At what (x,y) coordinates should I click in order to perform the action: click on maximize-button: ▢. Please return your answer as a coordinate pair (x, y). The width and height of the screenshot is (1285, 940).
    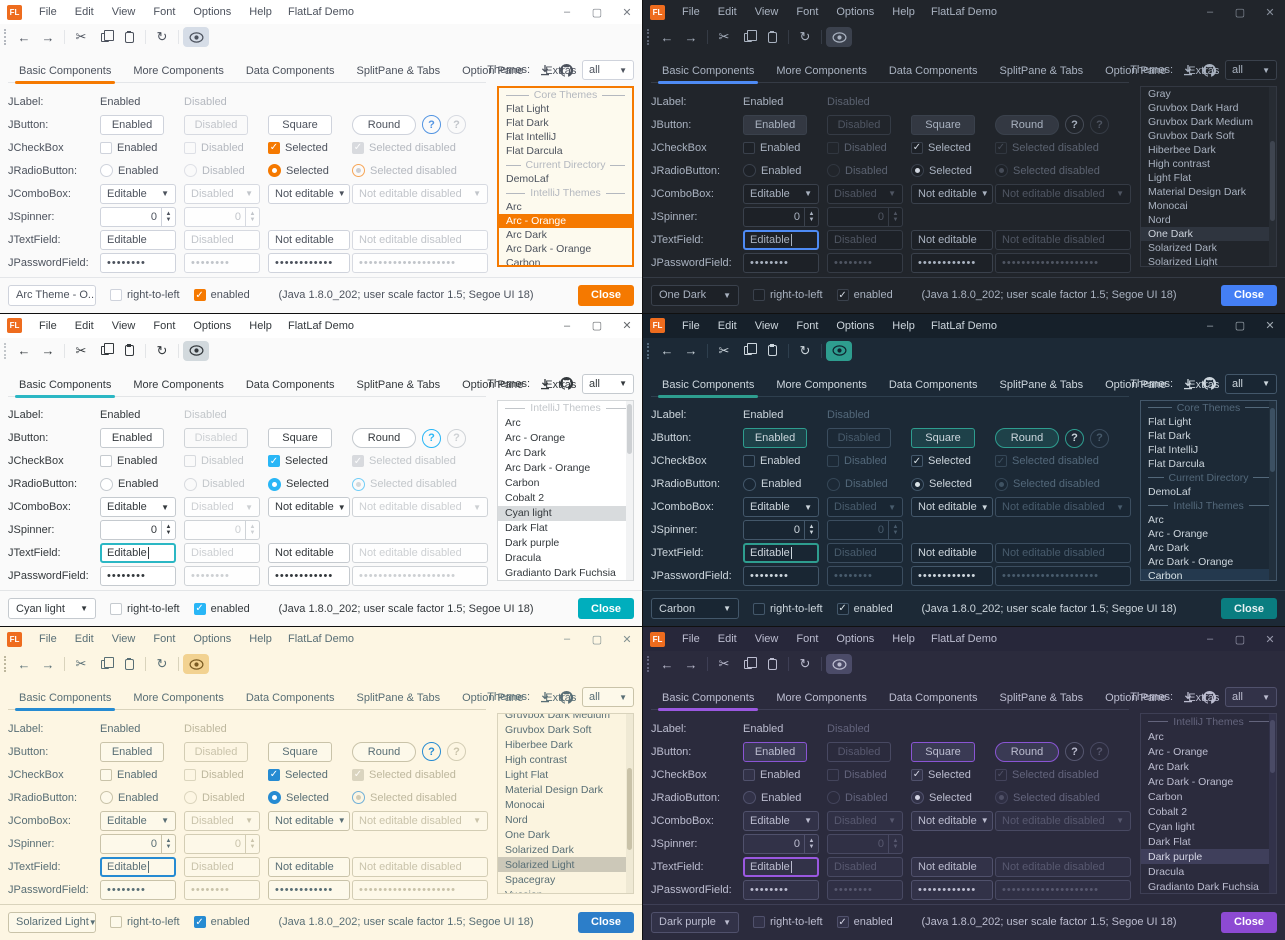
    Looking at the image, I should click on (1240, 639).